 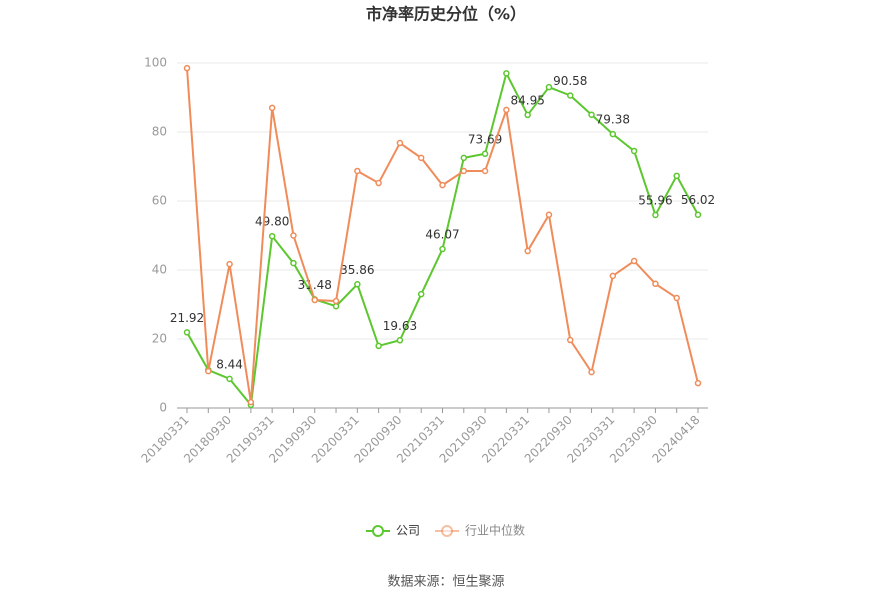 What do you see at coordinates (357, 270) in the screenshot?
I see `data-label: 35.86` at bounding box center [357, 270].